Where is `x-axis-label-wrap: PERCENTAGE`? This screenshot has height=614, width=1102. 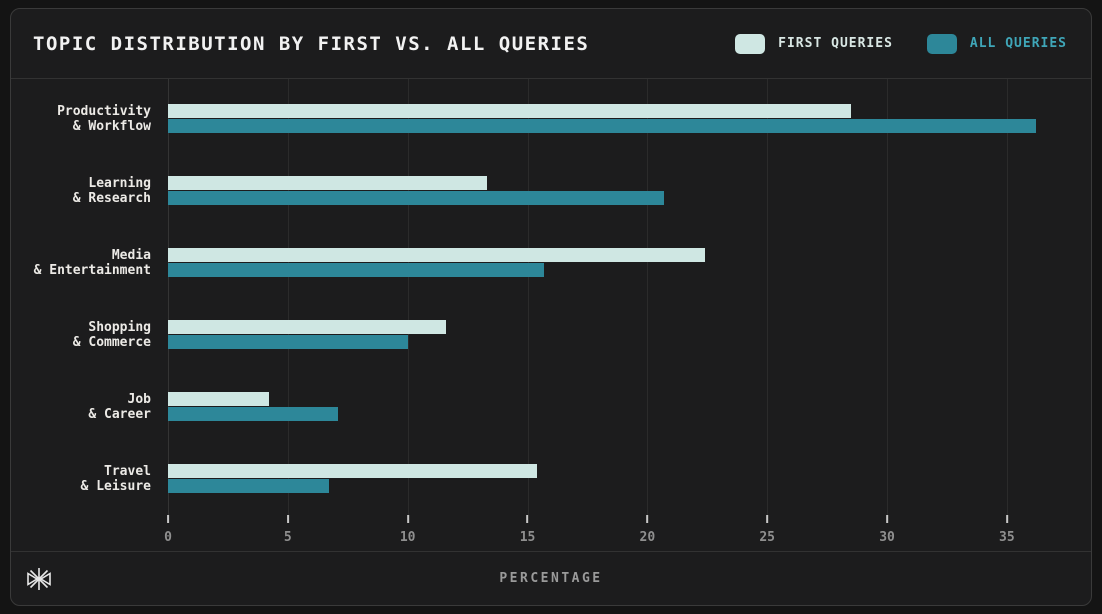
x-axis-label-wrap: PERCENTAGE is located at coordinates (579, 578).